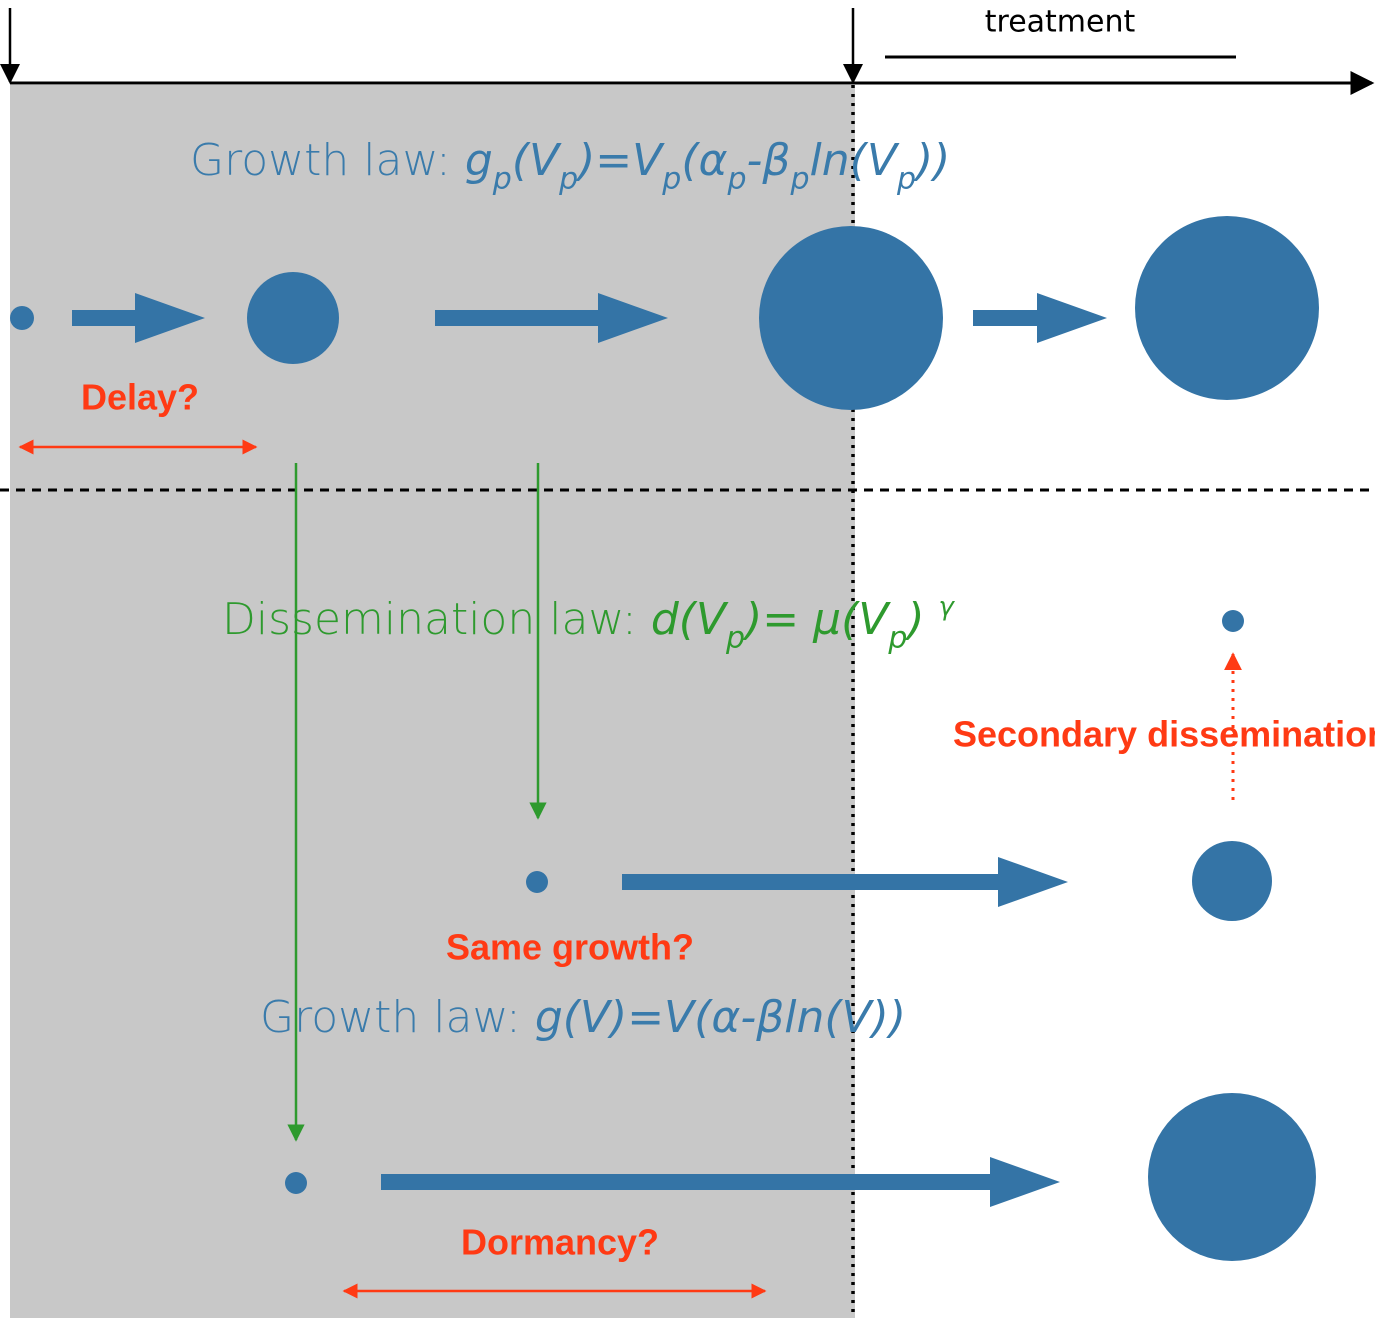  Describe the element at coordinates (704, 160) in the screenshot. I see `formula-part: (α` at that location.